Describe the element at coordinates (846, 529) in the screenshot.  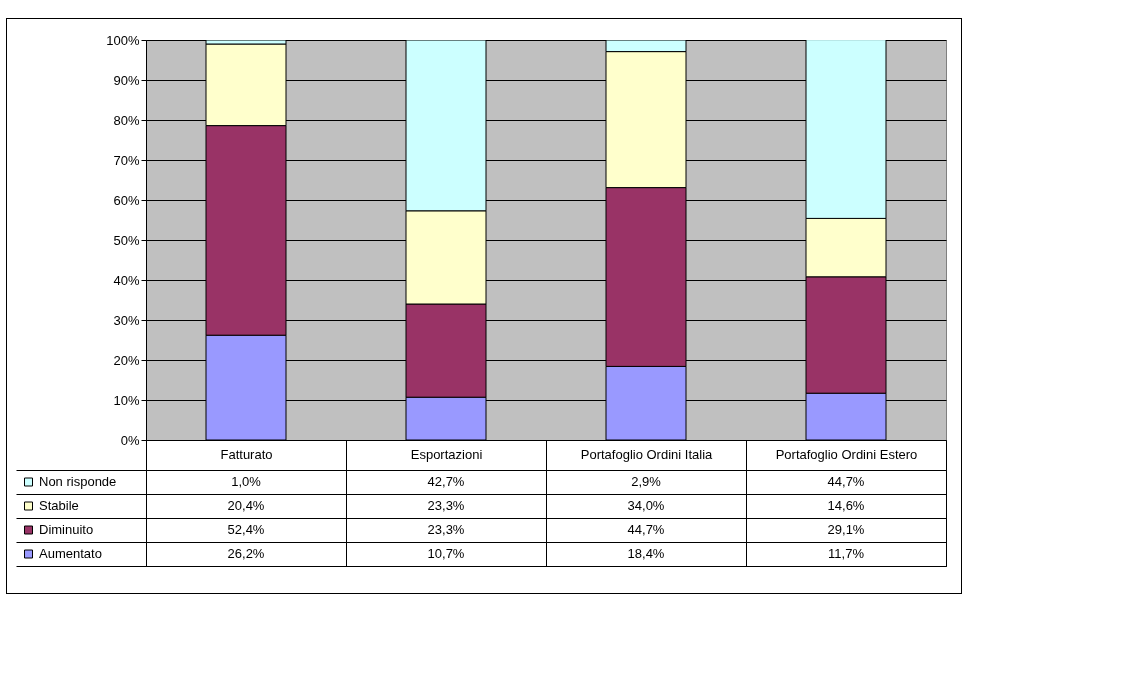
I see `data-label: 29,1%` at that location.